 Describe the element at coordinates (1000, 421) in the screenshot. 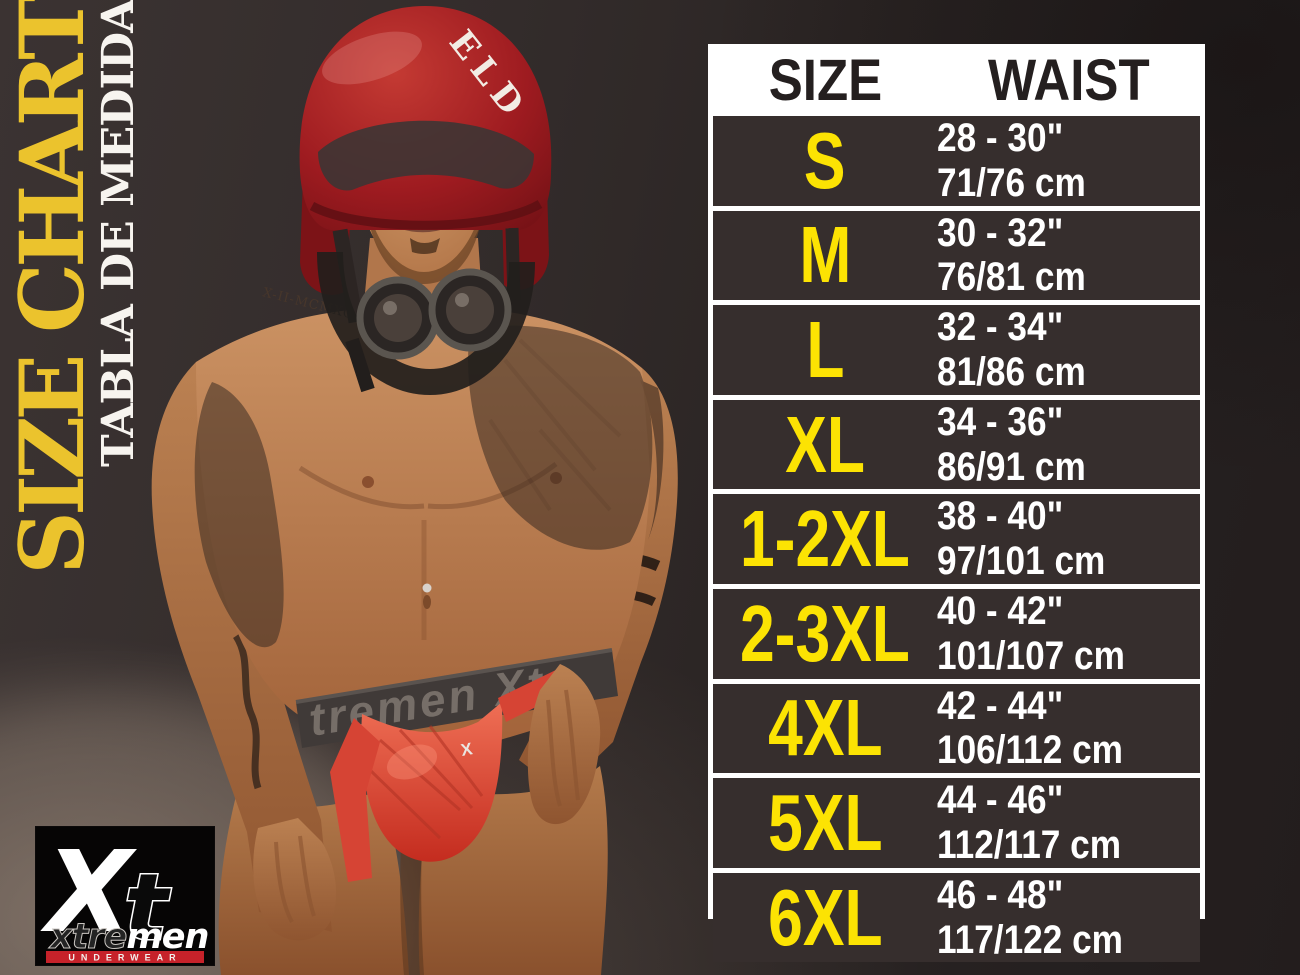

I see `waist-inches: 34 - 36"` at that location.